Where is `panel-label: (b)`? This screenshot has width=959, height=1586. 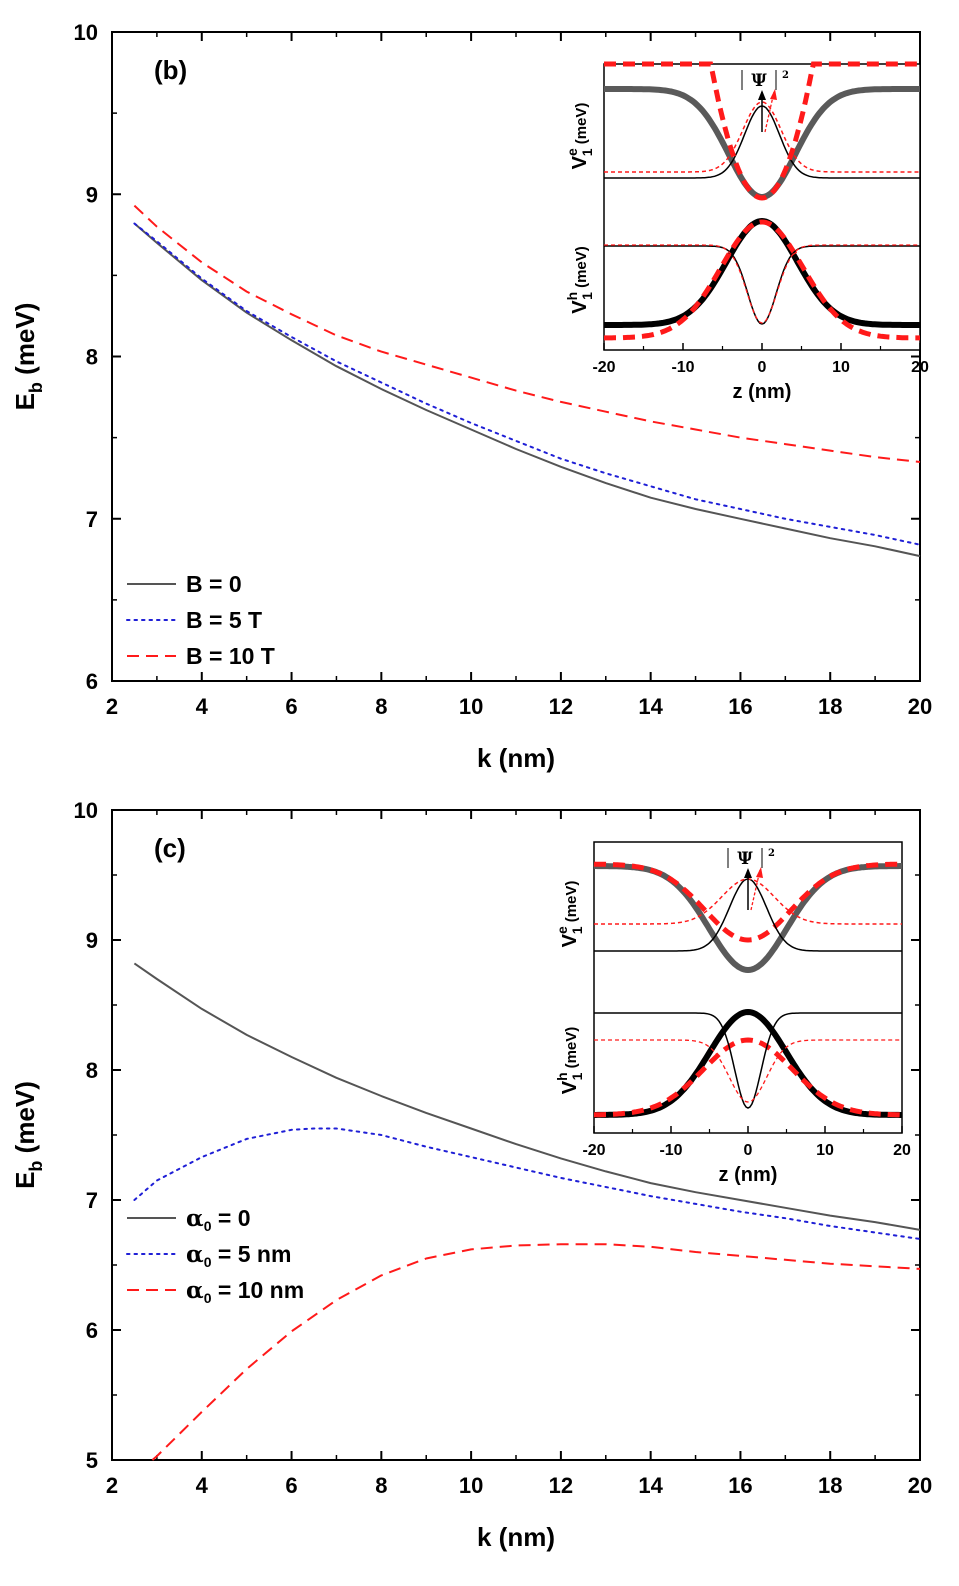
panel-label: (b) is located at coordinates (170, 70).